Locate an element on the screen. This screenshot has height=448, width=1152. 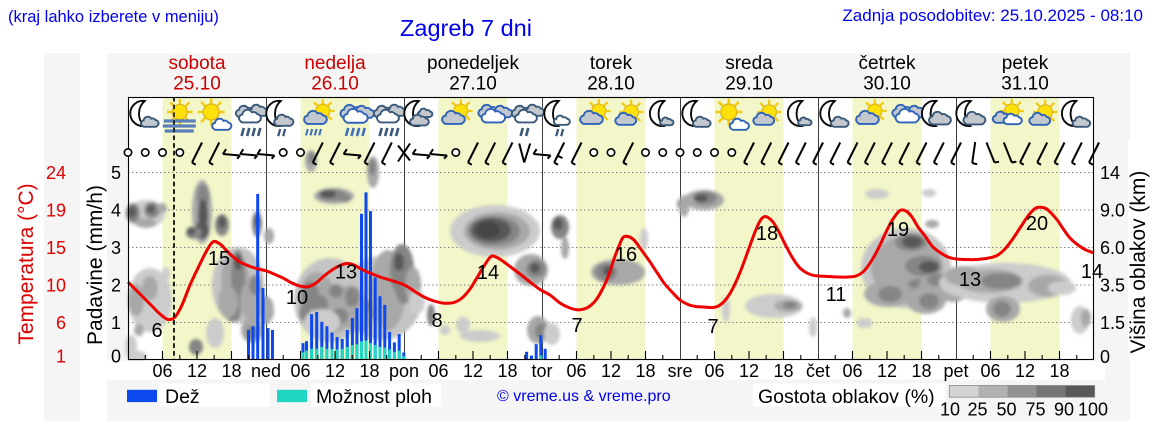
svg-text: Višina oblakov (km) is located at coordinates (1138, 262).